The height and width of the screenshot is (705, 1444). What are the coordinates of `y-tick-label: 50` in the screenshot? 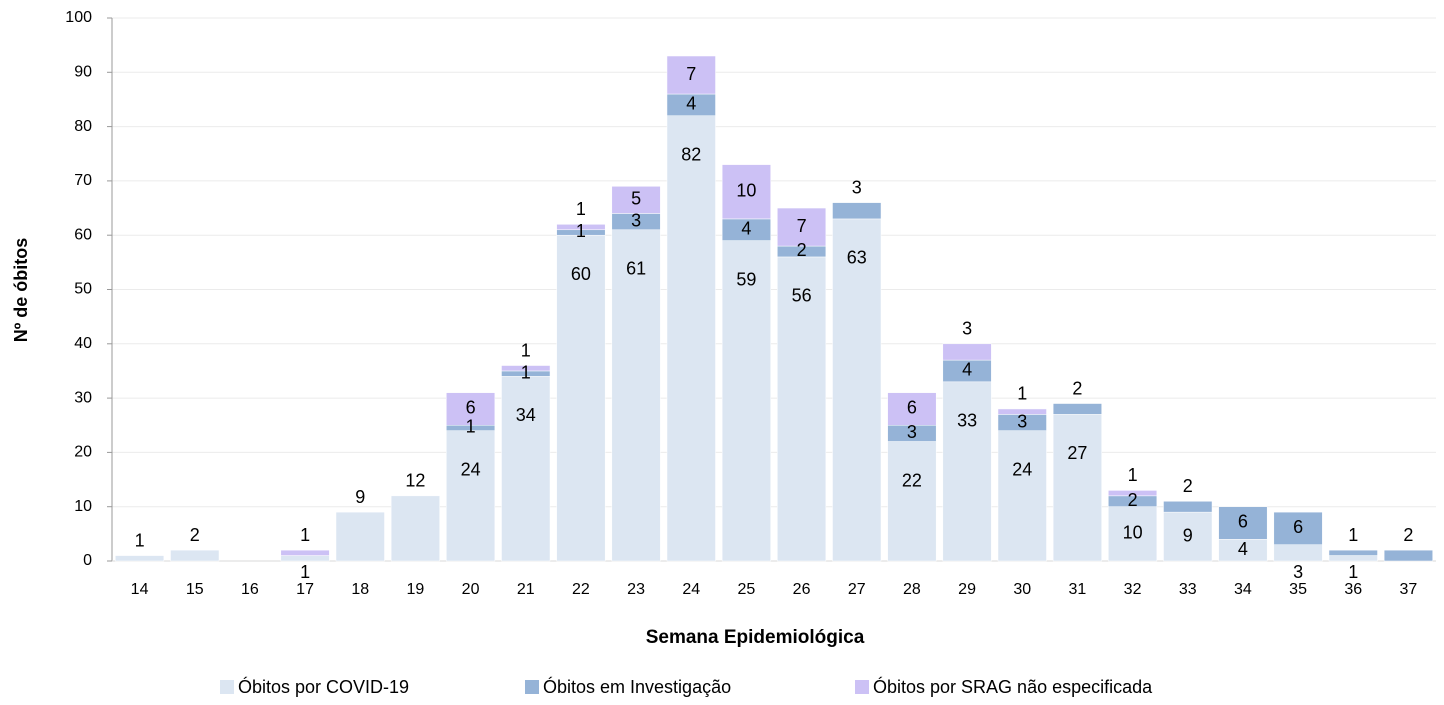 It's located at (83, 289).